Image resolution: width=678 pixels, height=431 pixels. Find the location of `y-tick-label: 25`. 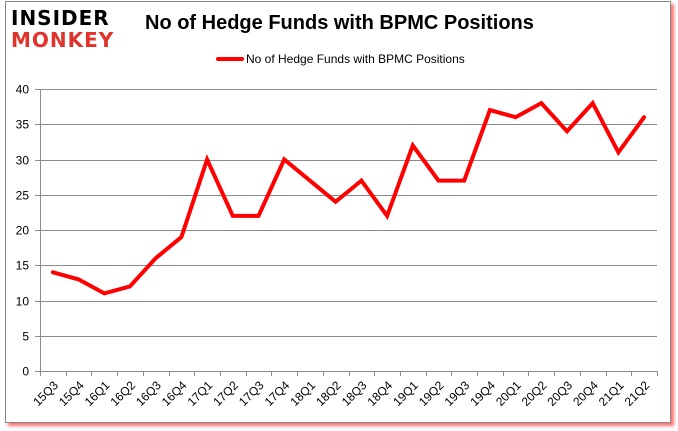

y-tick-label: 25 is located at coordinates (23, 196).